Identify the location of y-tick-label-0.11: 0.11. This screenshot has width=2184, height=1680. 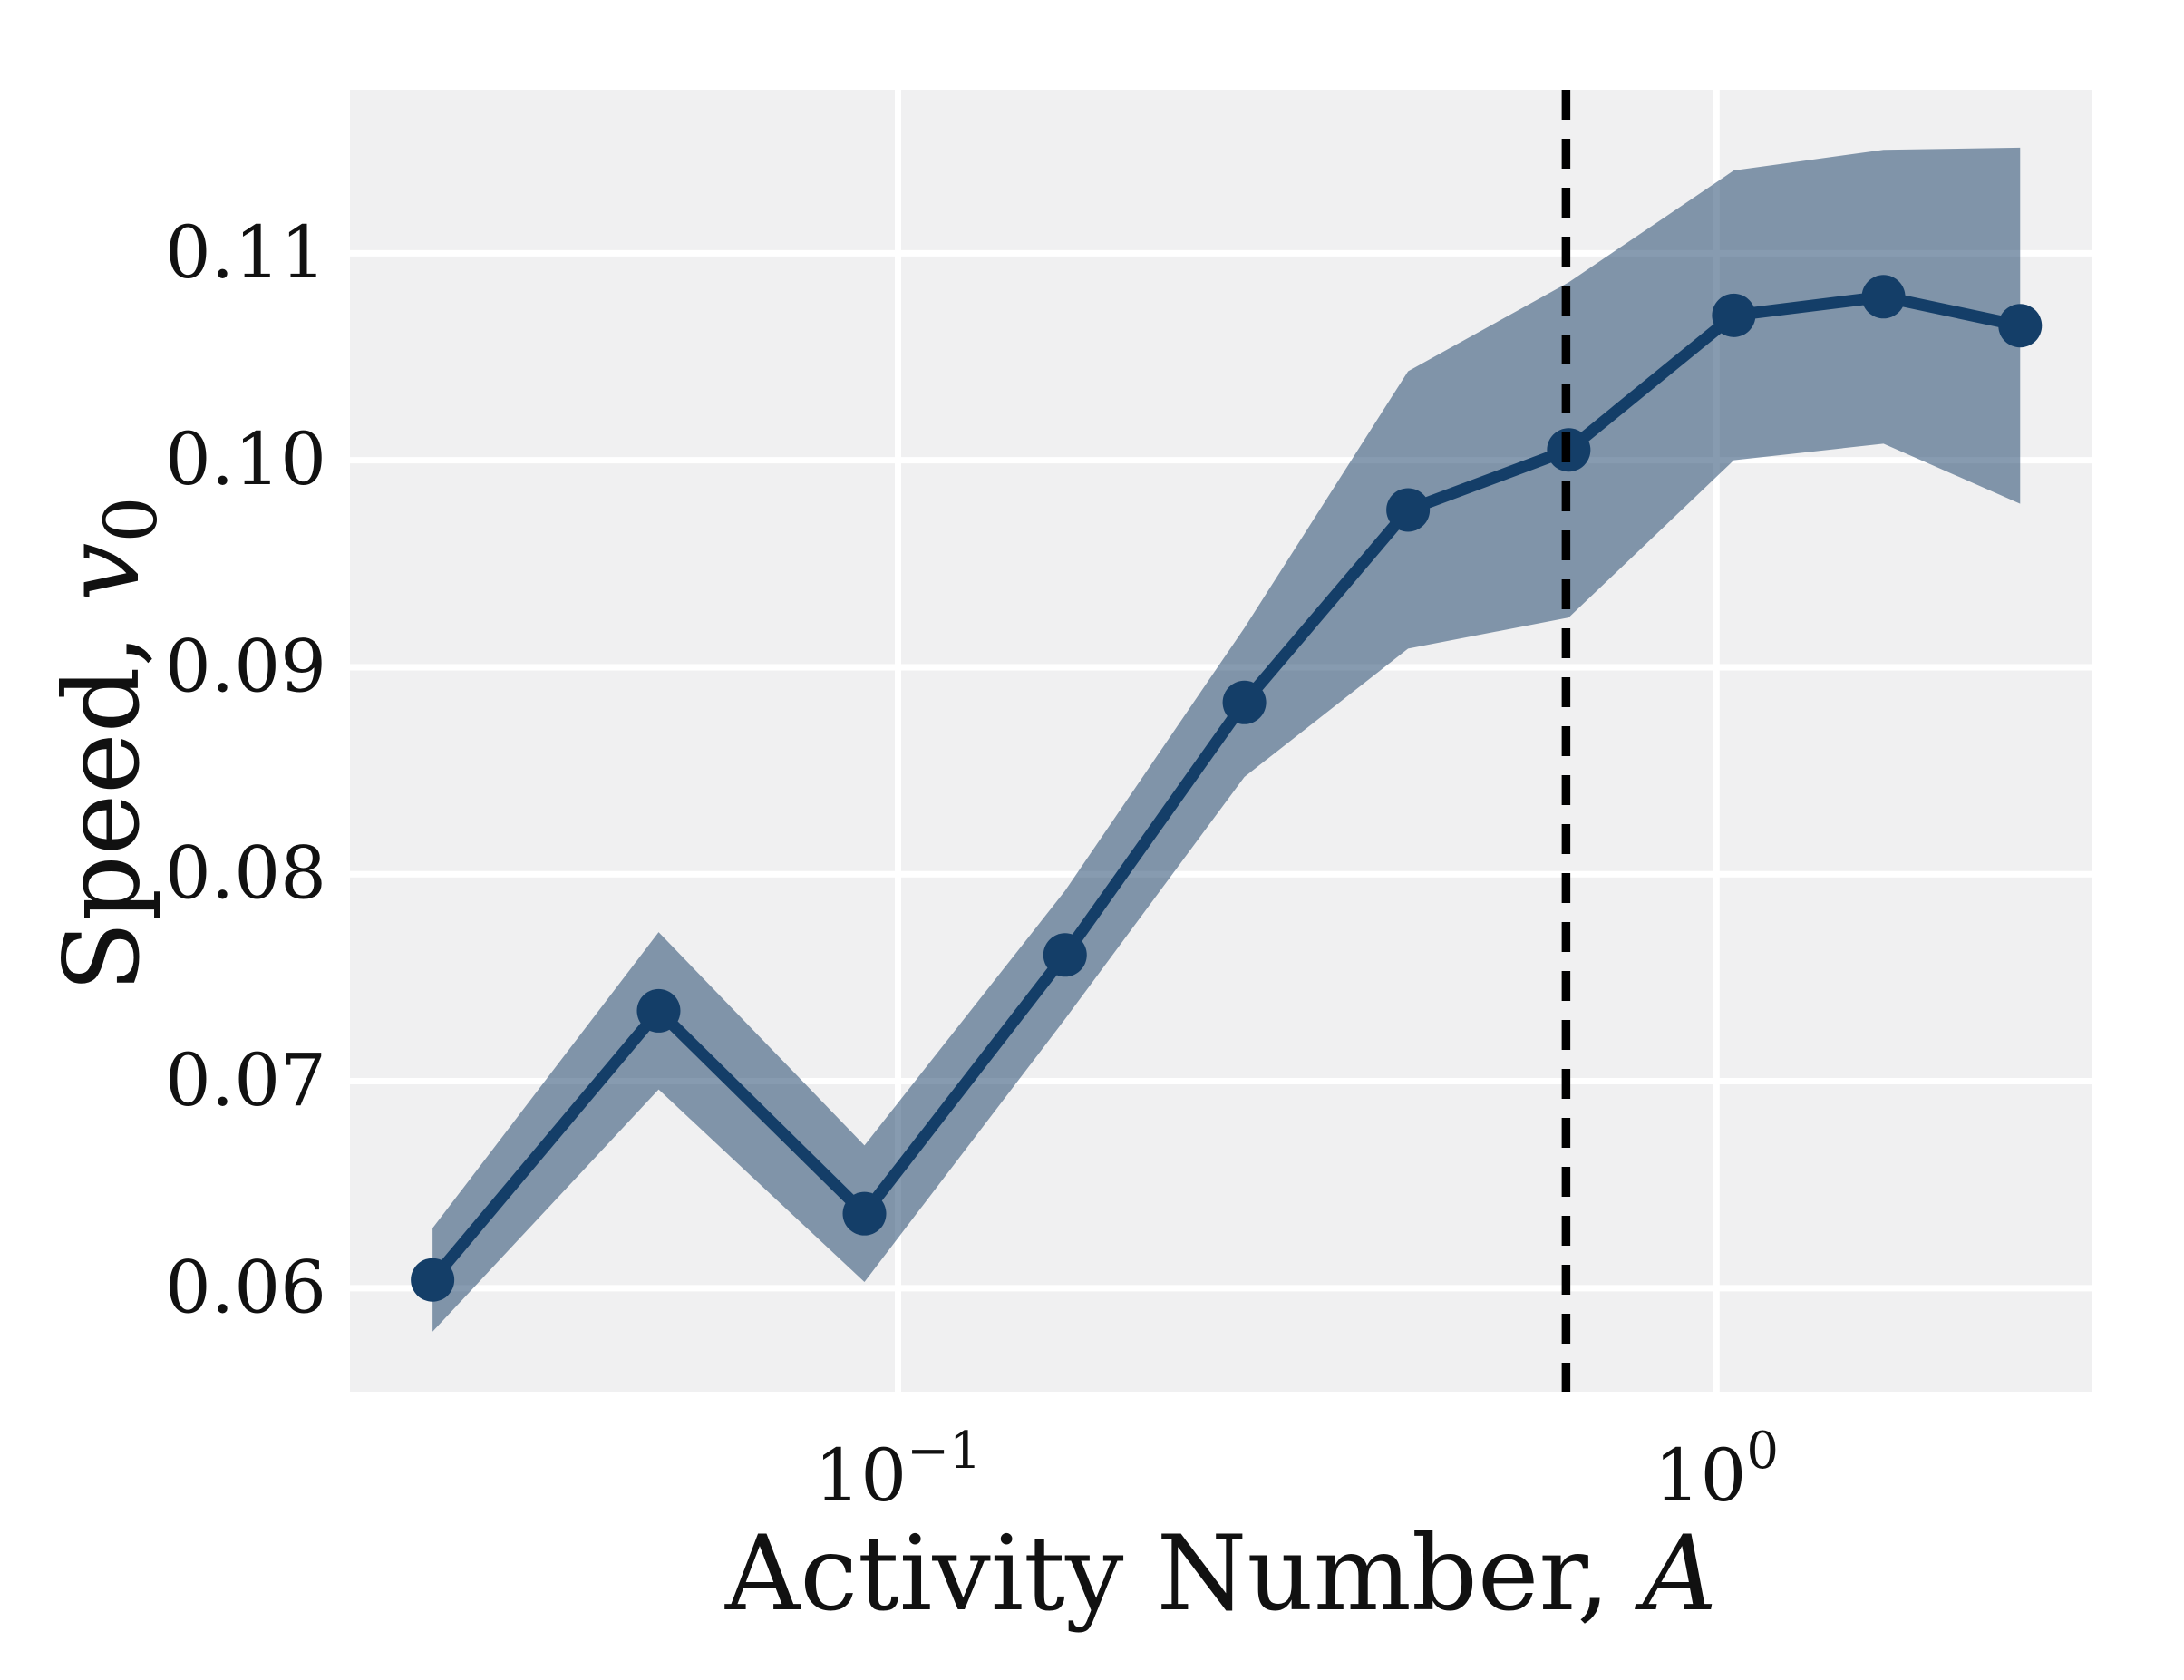
(245, 253).